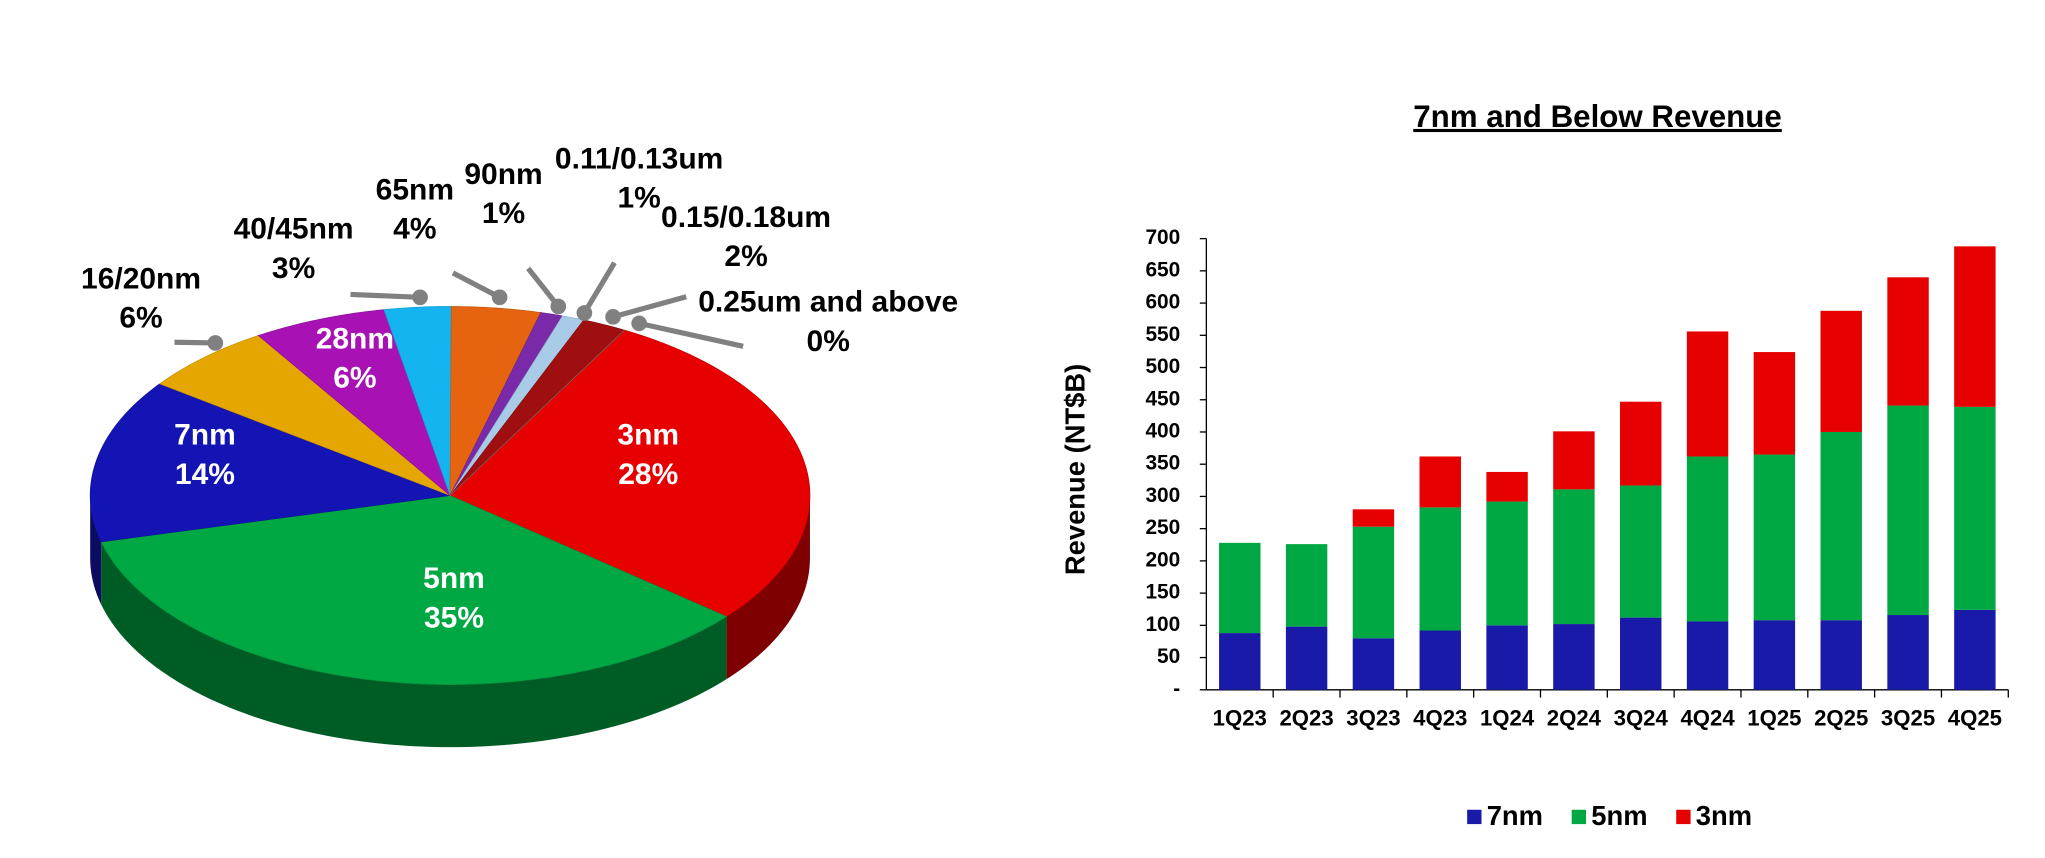 This screenshot has width=2045, height=858. I want to click on slice-label: 5nm, so click(454, 578).